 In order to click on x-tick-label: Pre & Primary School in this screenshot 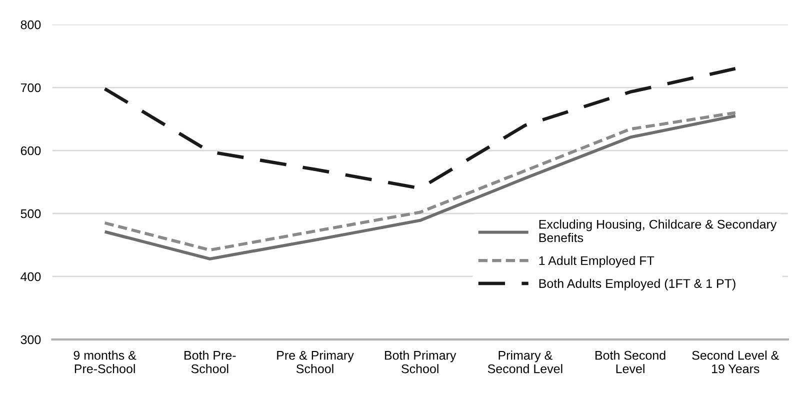, I will do `click(315, 362)`.